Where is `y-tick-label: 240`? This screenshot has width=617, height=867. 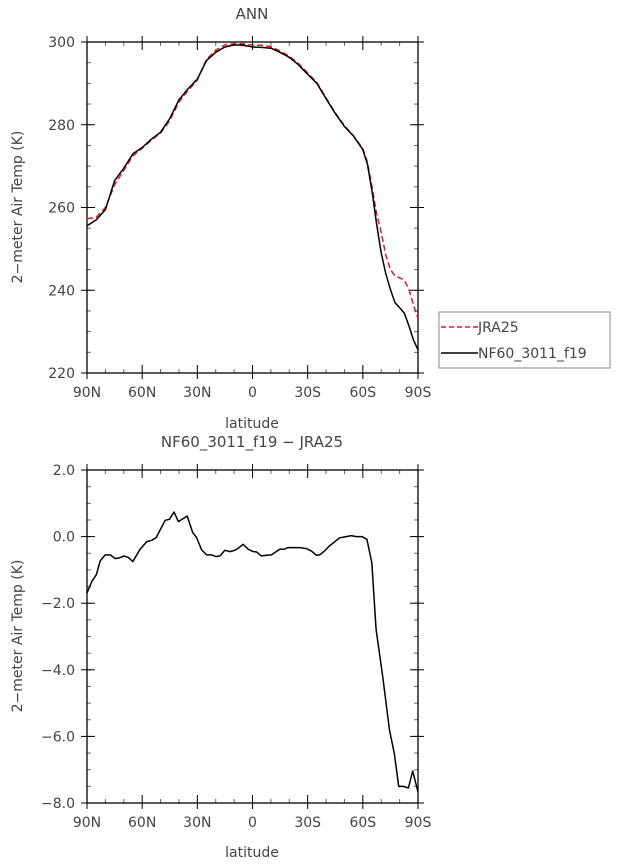
y-tick-label: 240 is located at coordinates (61, 291).